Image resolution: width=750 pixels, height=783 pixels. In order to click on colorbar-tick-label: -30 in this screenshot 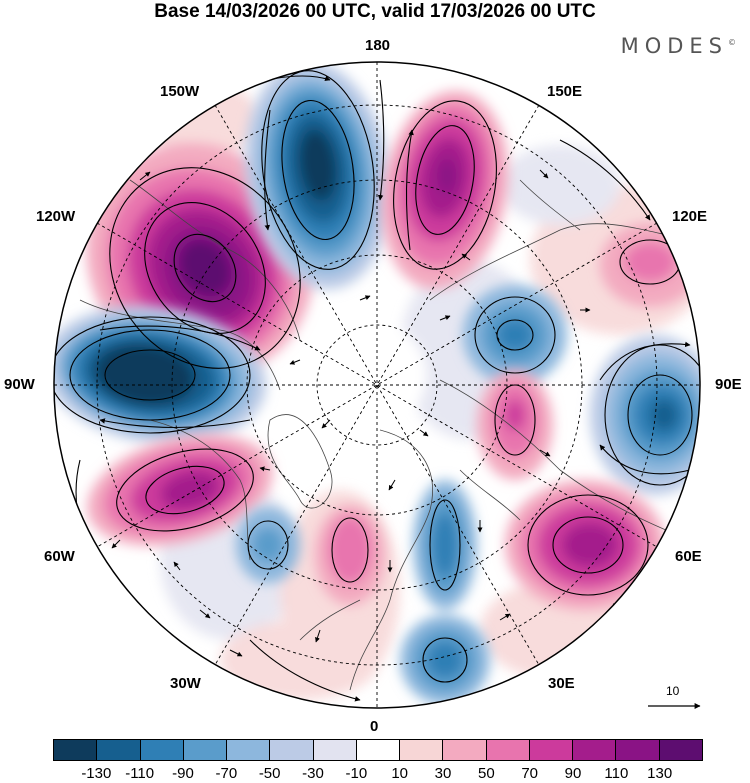, I will do `click(313, 773)`.